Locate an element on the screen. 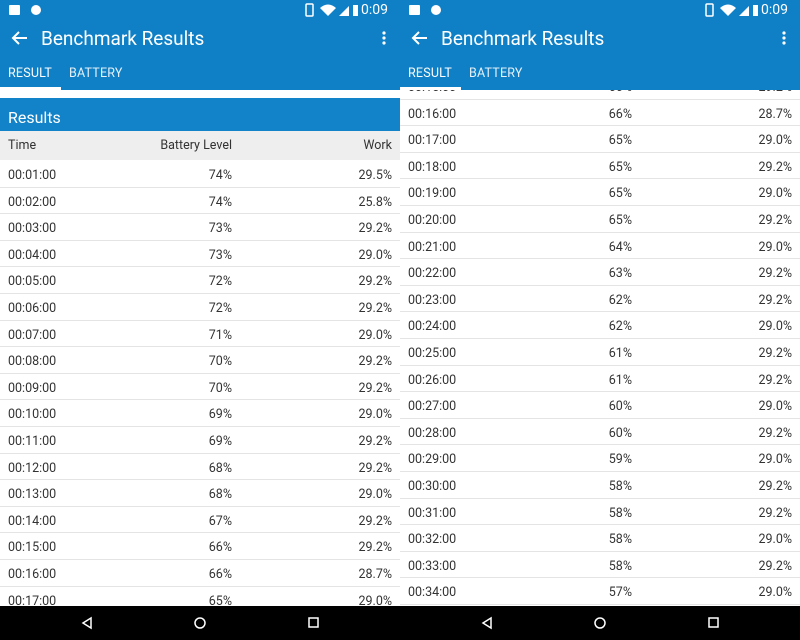  table-row: 00:10:00 69% 29.0% is located at coordinates (200, 413).